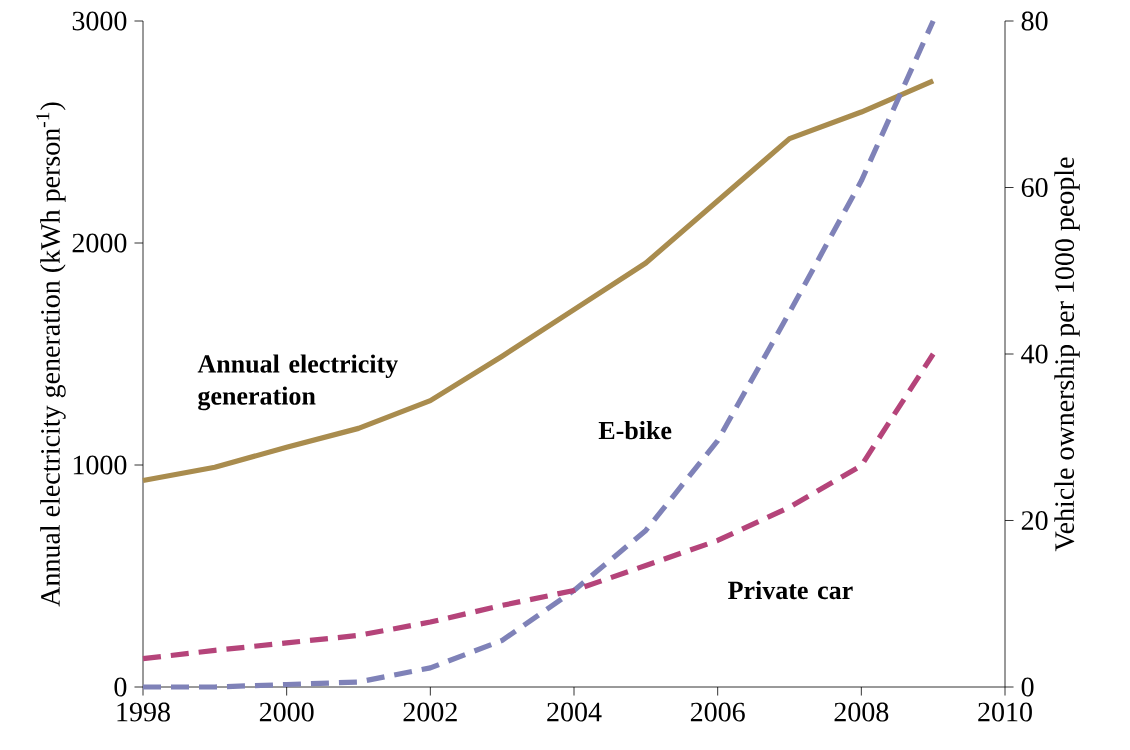  I want to click on series-label: E-bike, so click(635, 430).